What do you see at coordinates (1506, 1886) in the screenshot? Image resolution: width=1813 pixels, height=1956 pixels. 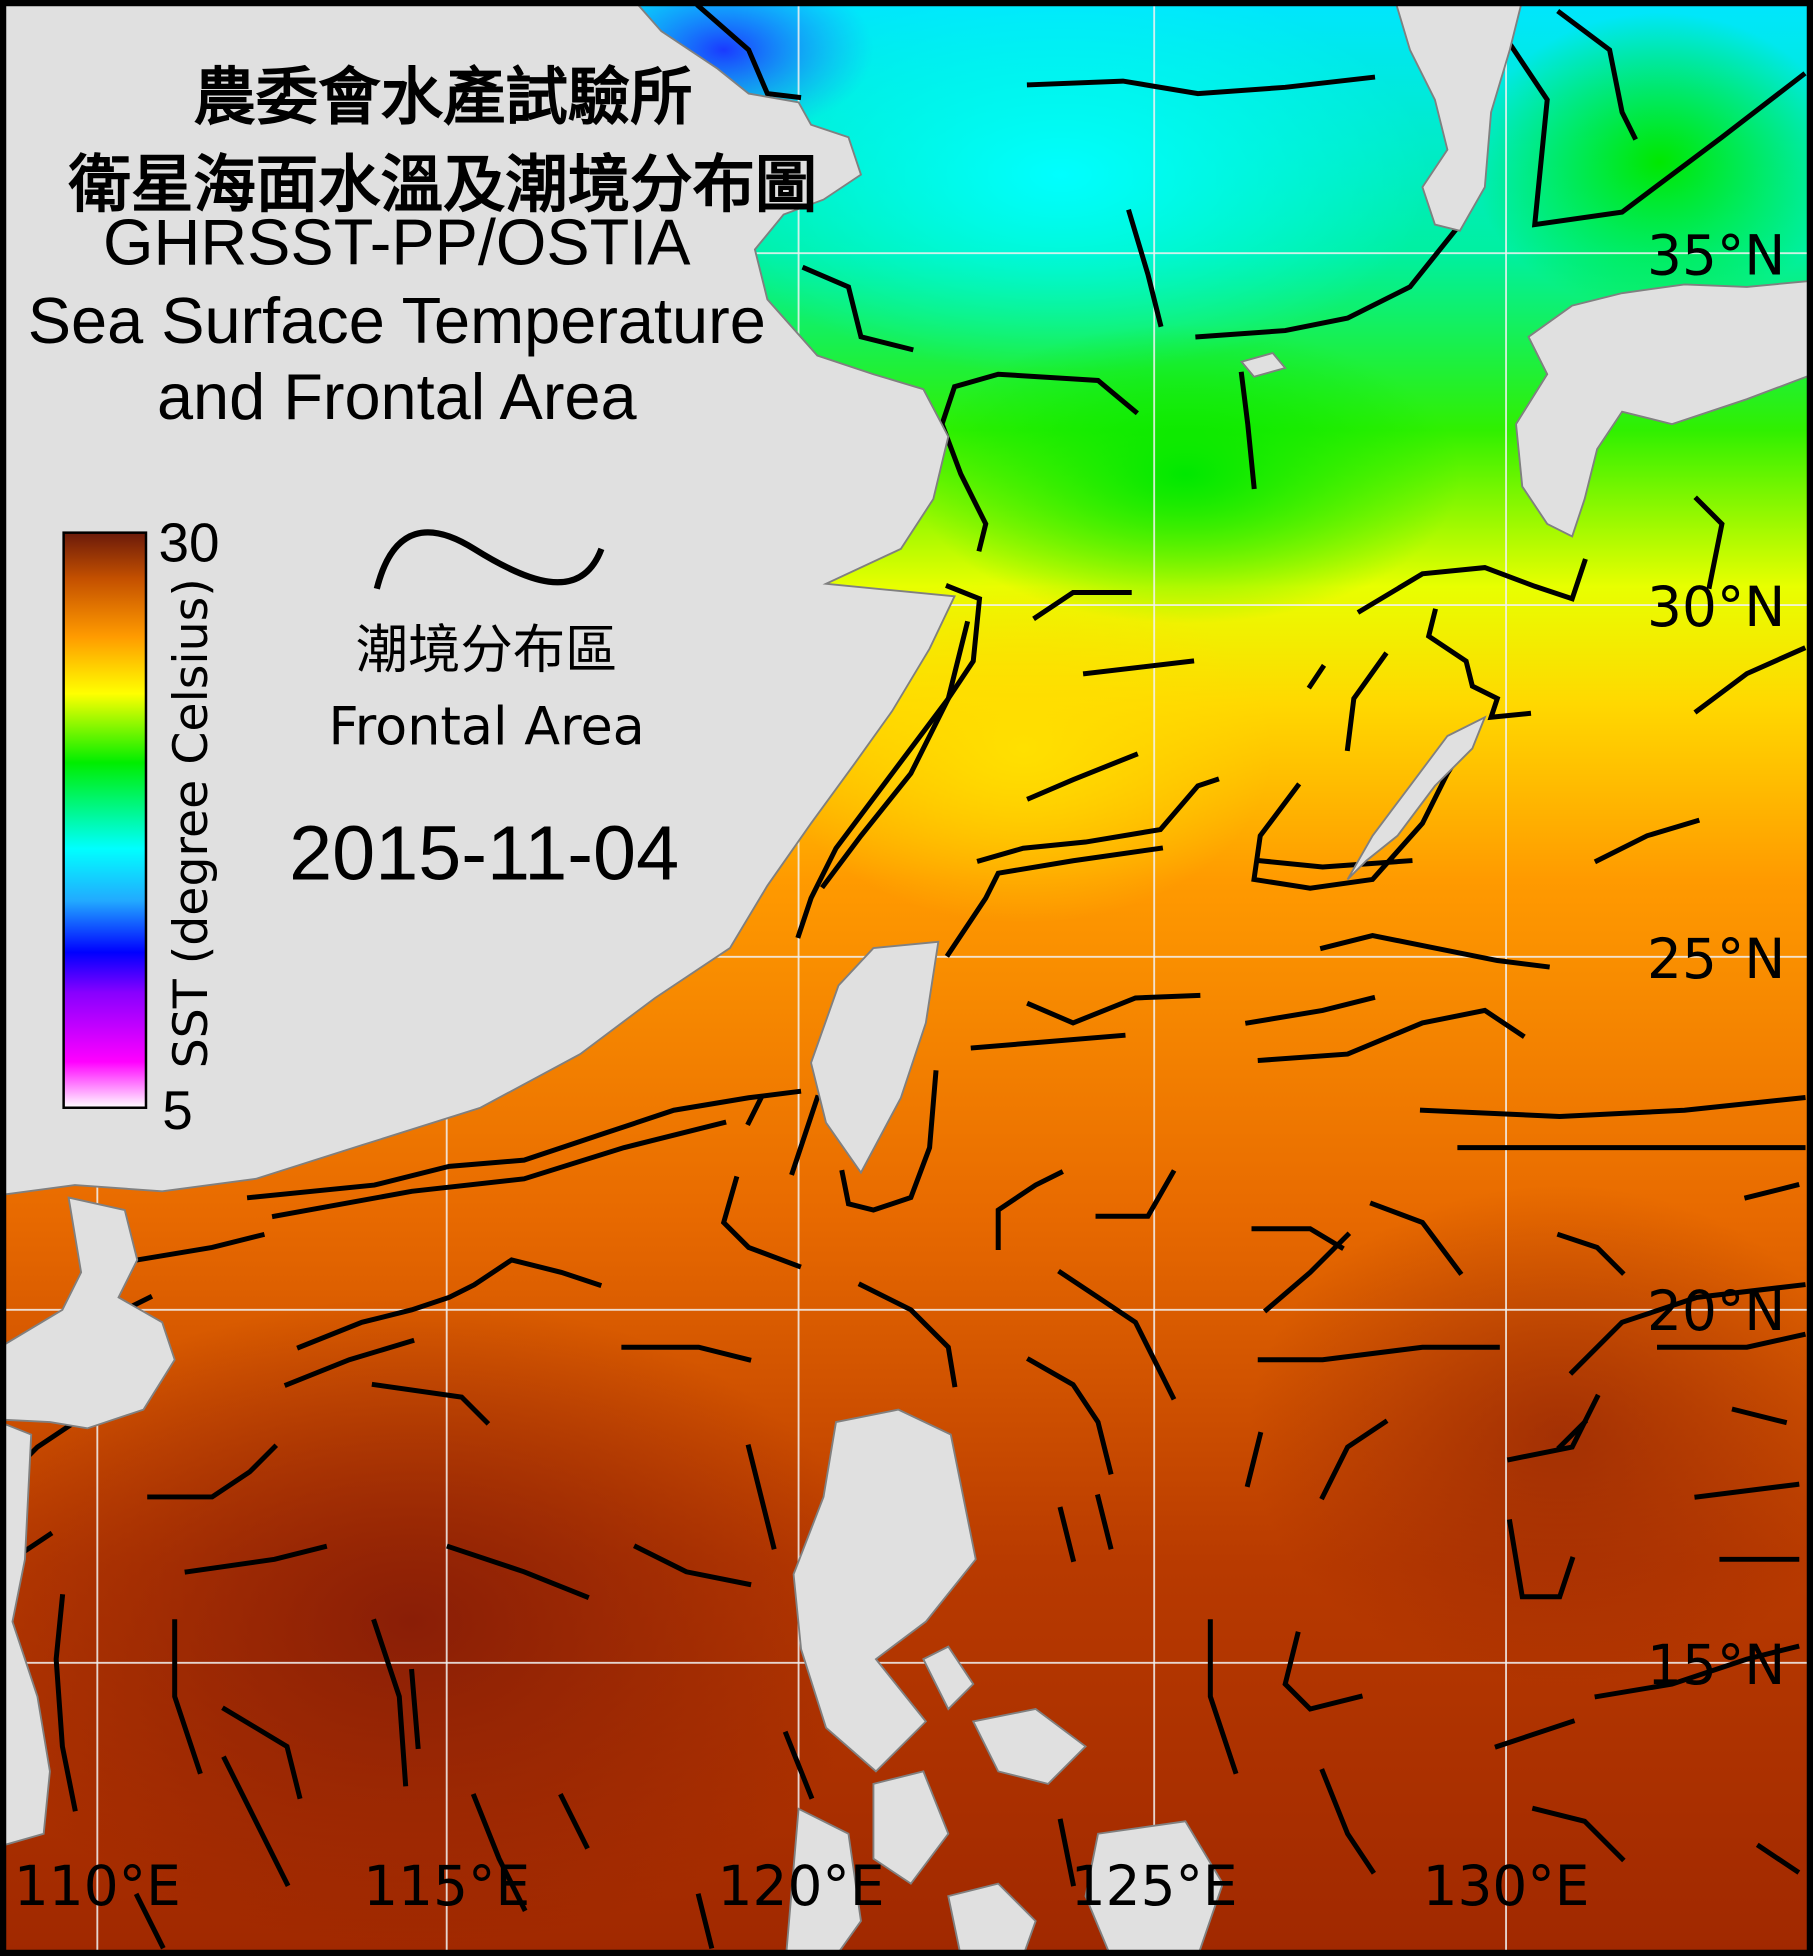 I see `lon-label-130e: 130°E` at bounding box center [1506, 1886].